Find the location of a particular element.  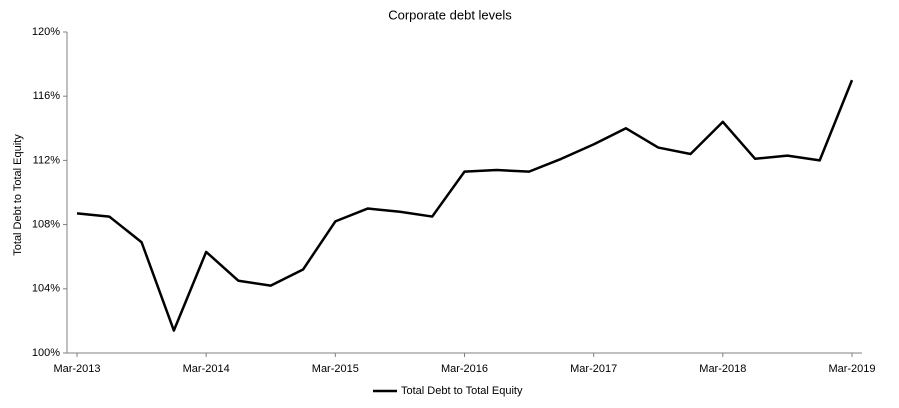

chart-title: Corporate debt levels is located at coordinates (450, 14).